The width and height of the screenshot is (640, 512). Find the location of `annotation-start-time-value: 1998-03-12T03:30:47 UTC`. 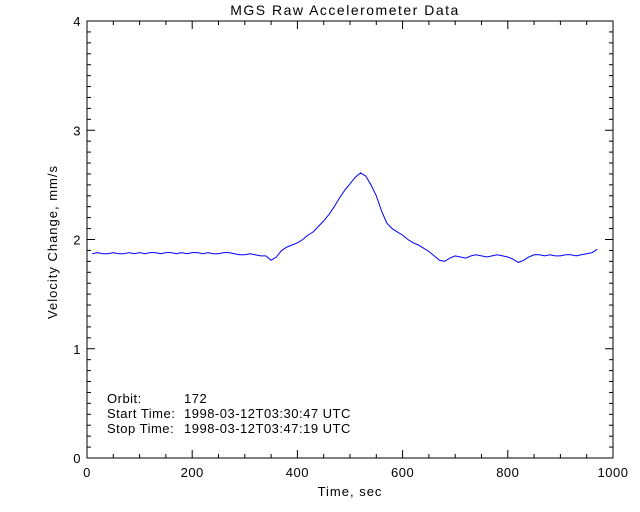

annotation-start-time-value: 1998-03-12T03:30:47 UTC is located at coordinates (267, 413).